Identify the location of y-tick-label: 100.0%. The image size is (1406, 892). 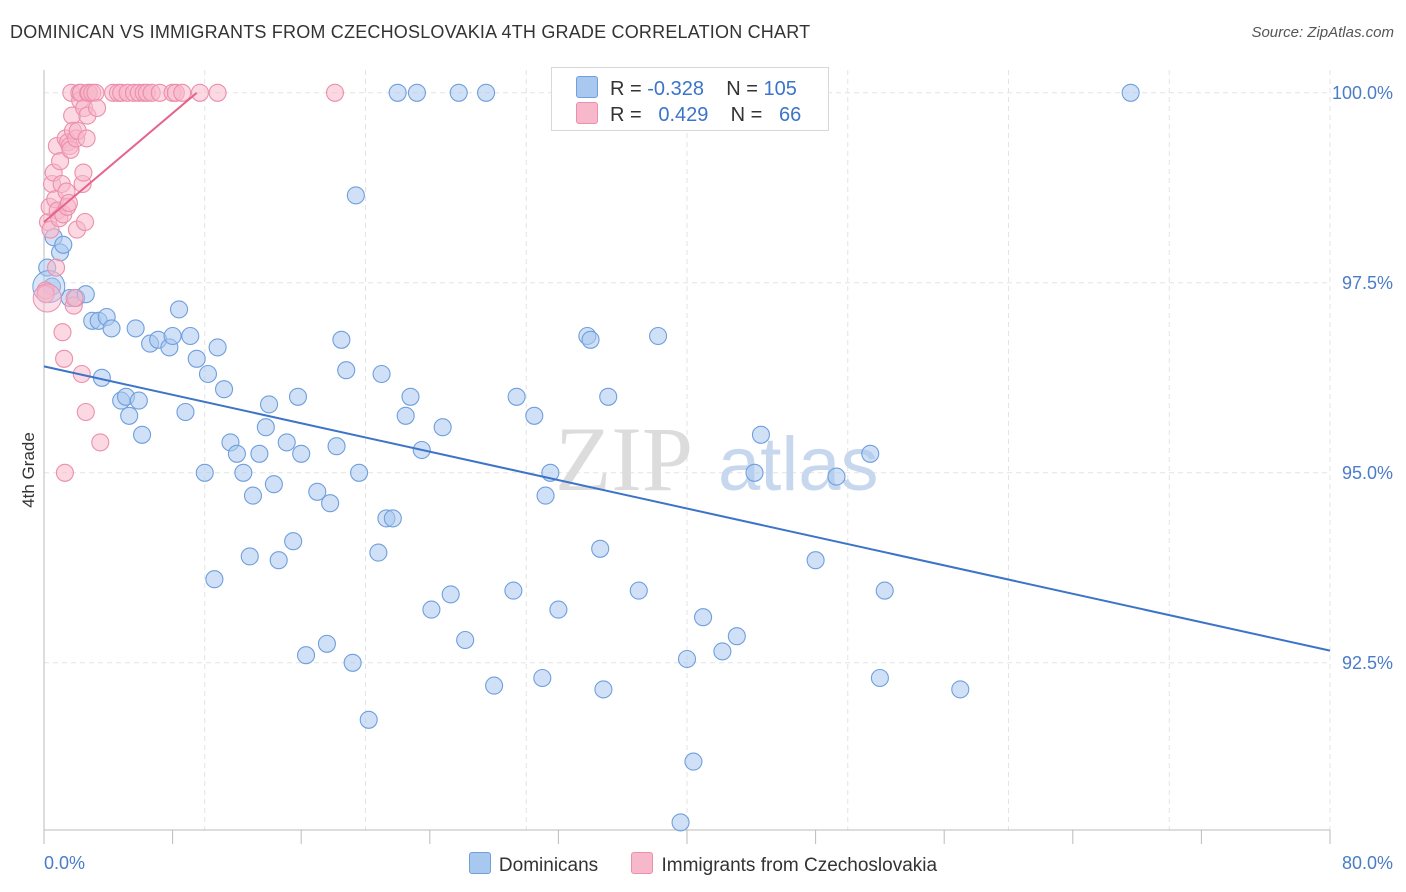
(1362, 93).